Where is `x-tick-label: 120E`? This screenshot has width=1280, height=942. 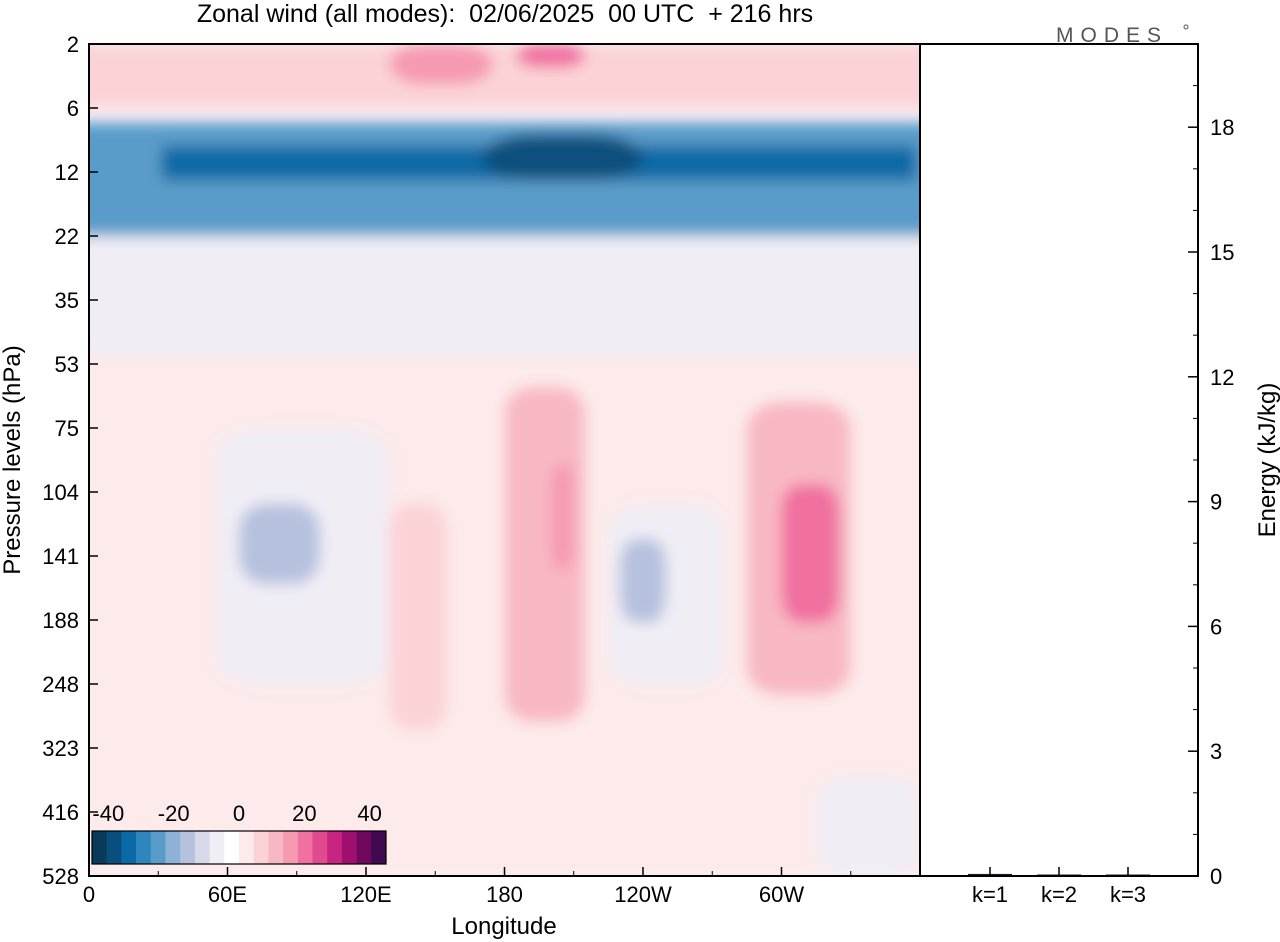
x-tick-label: 120E is located at coordinates (365, 894).